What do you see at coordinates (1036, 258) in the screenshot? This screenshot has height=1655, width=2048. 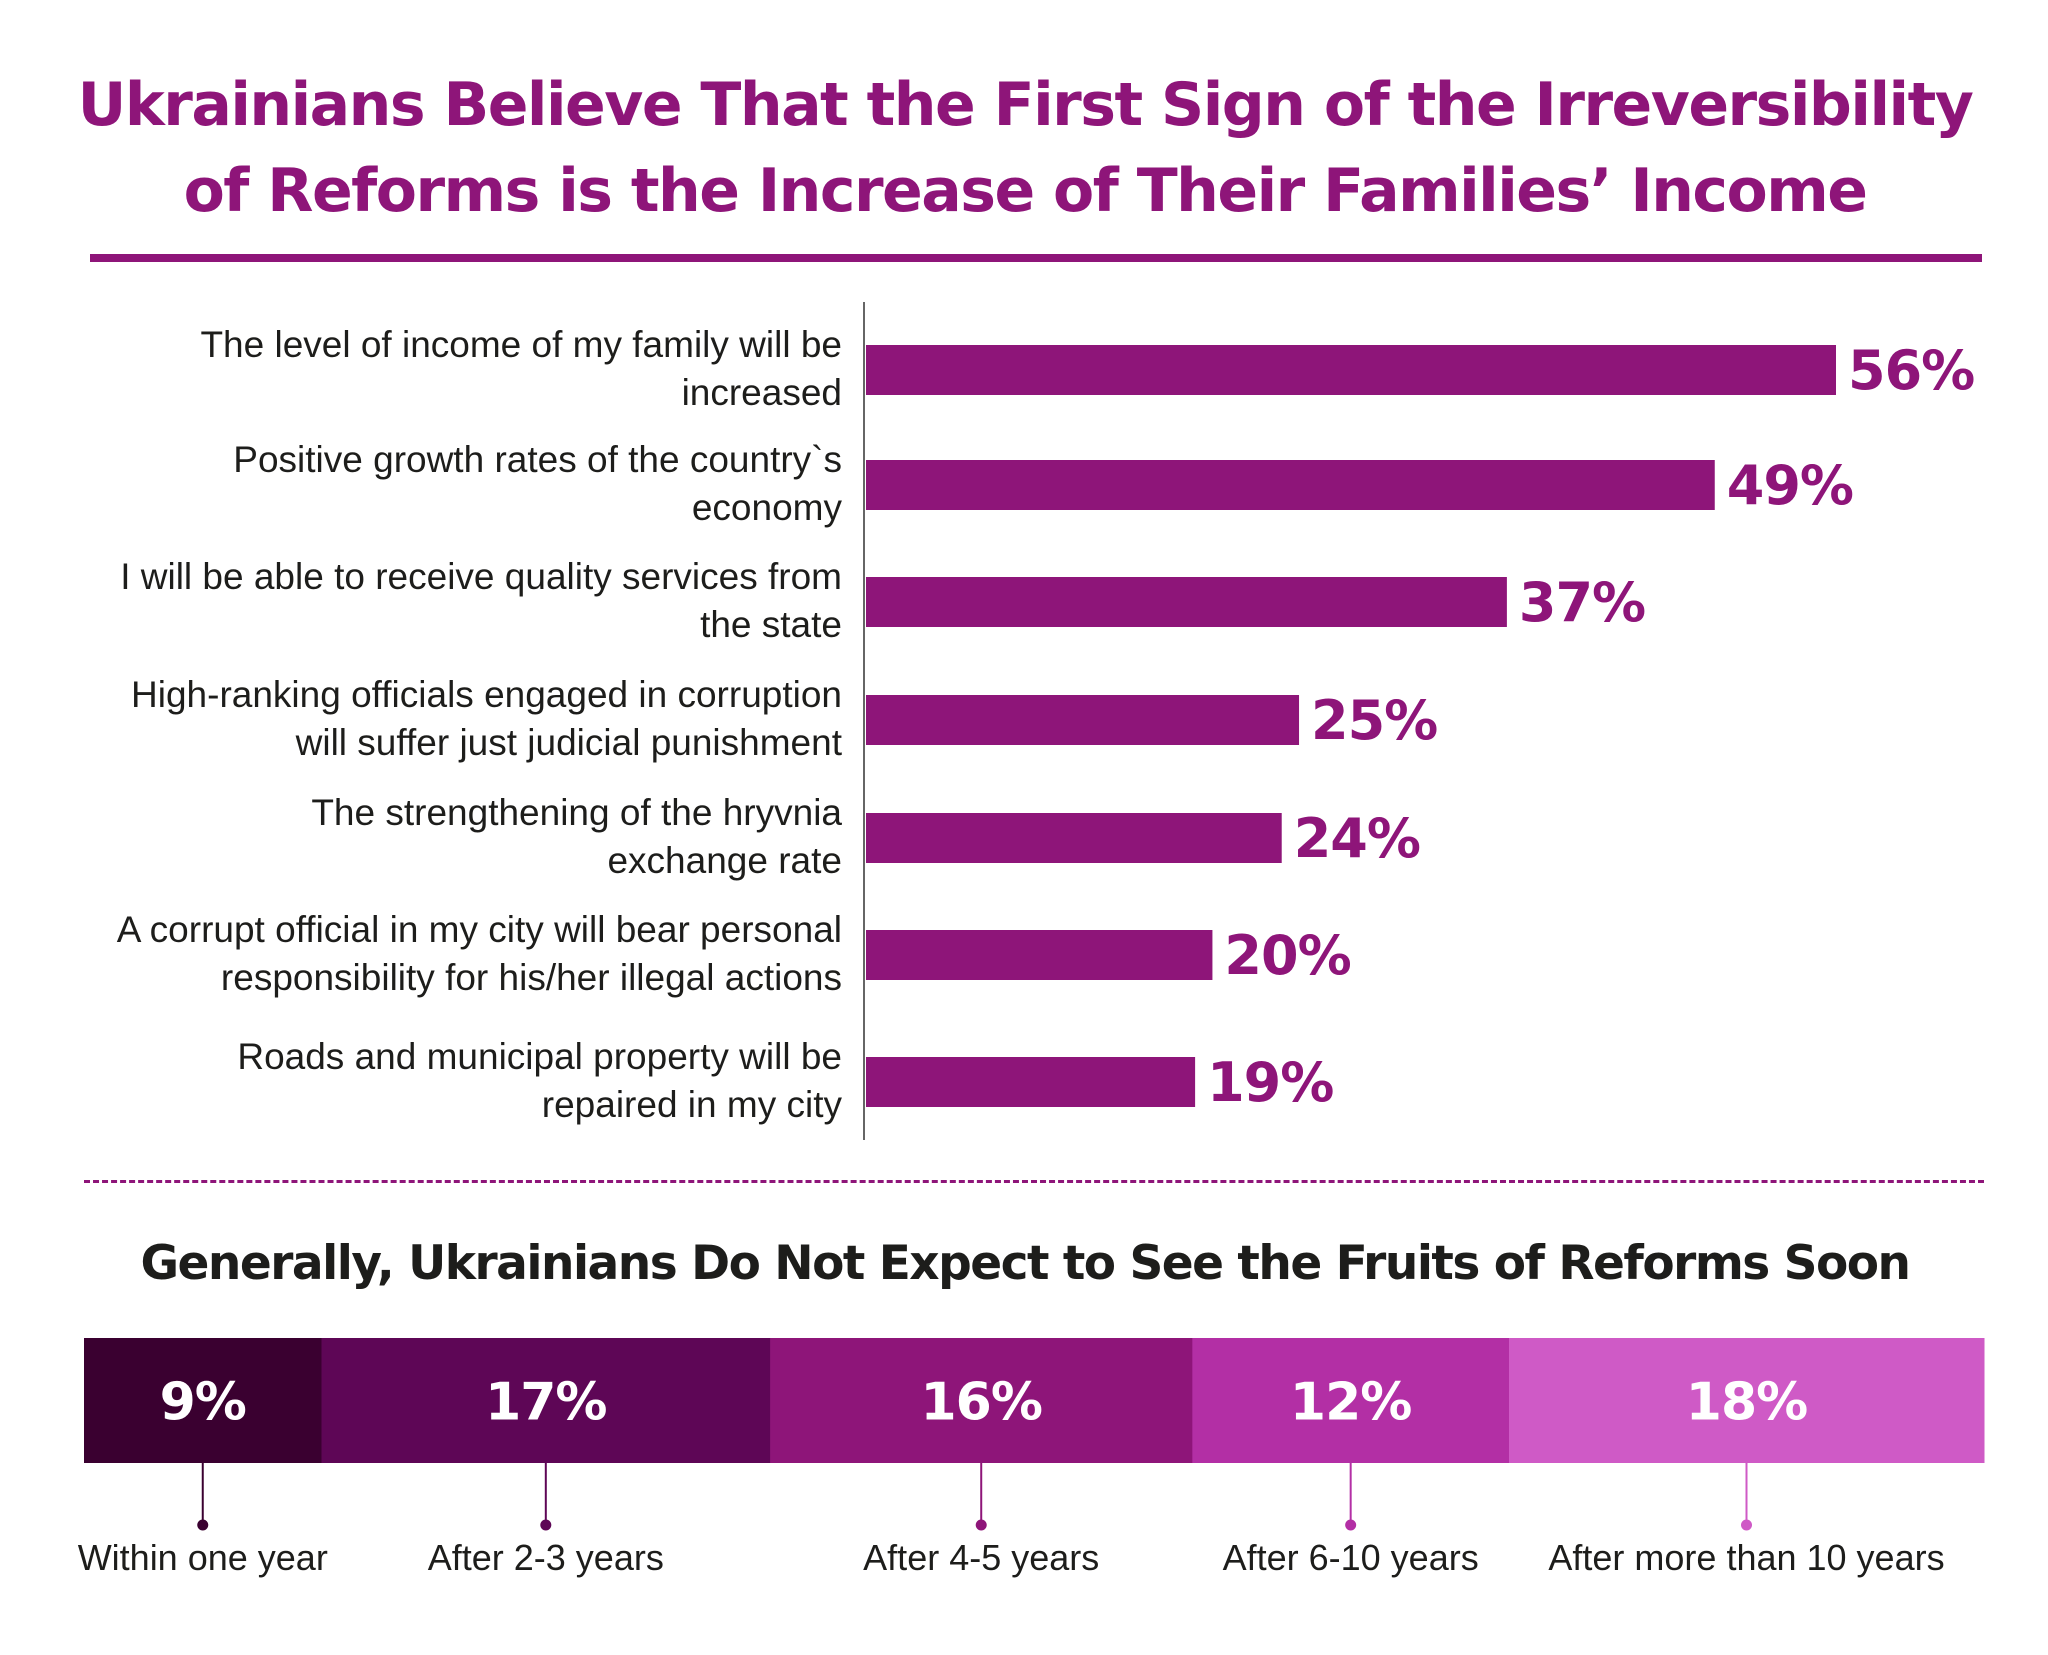 I see `title-underline` at bounding box center [1036, 258].